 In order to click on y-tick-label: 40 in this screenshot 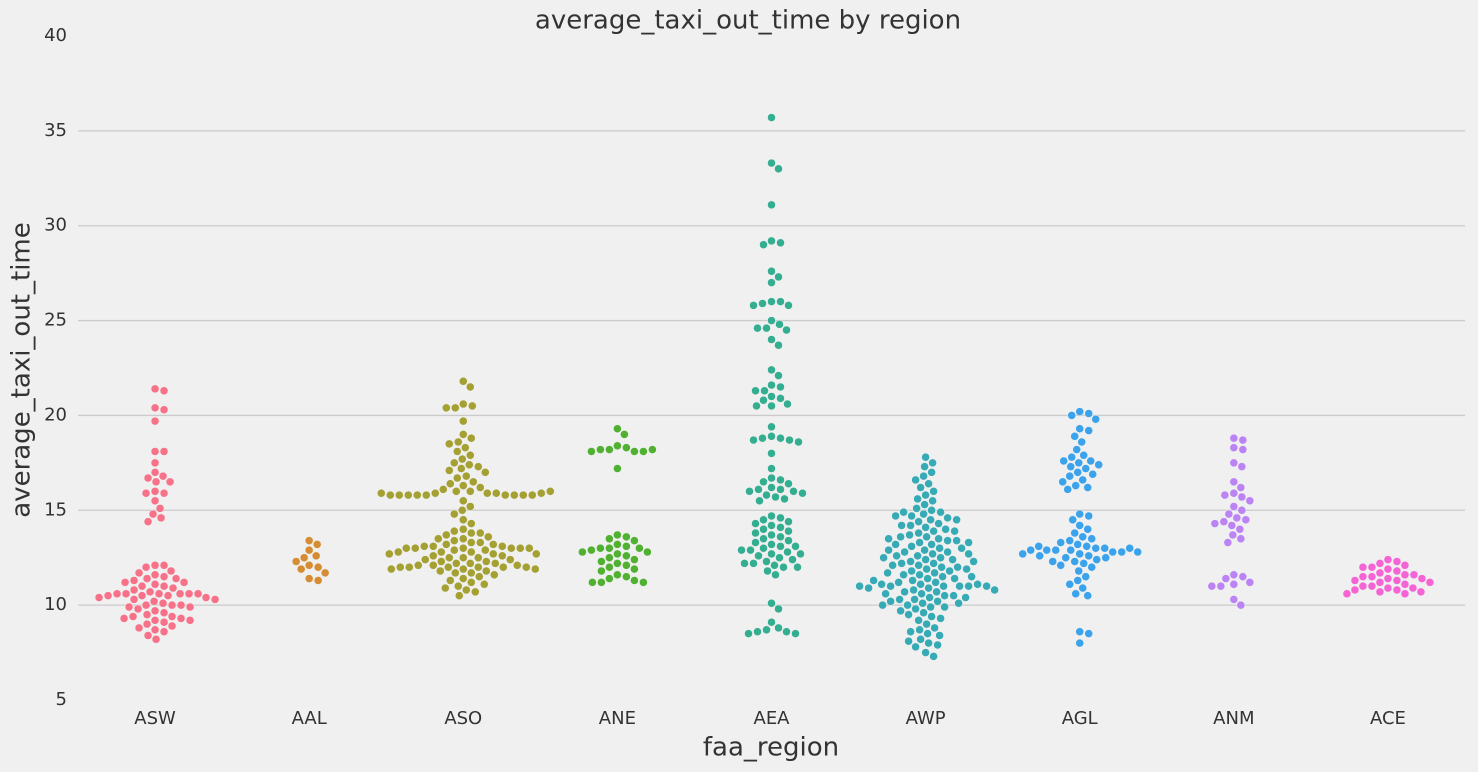, I will do `click(55, 35)`.